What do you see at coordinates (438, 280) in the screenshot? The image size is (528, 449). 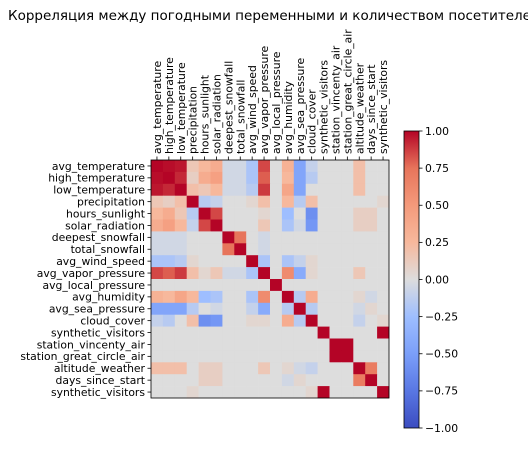 I see `colorbar-axis: 1.00 0.75 0.50 0.25 0.00 −0.25 −0.50 −0.75 −1.00` at bounding box center [438, 280].